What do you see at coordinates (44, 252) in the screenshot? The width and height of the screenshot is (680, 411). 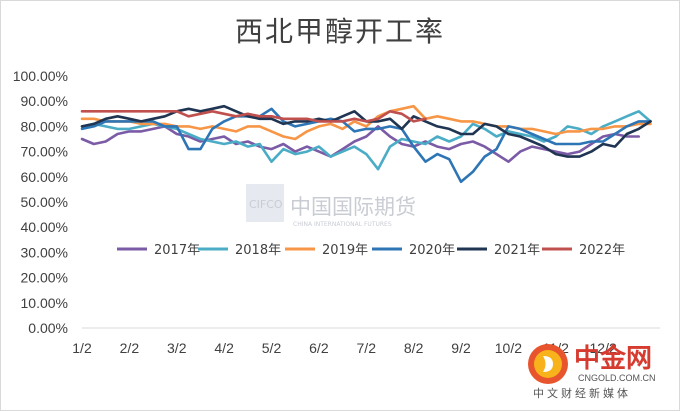 I see `y-tick-label: 30.00%` at bounding box center [44, 252].